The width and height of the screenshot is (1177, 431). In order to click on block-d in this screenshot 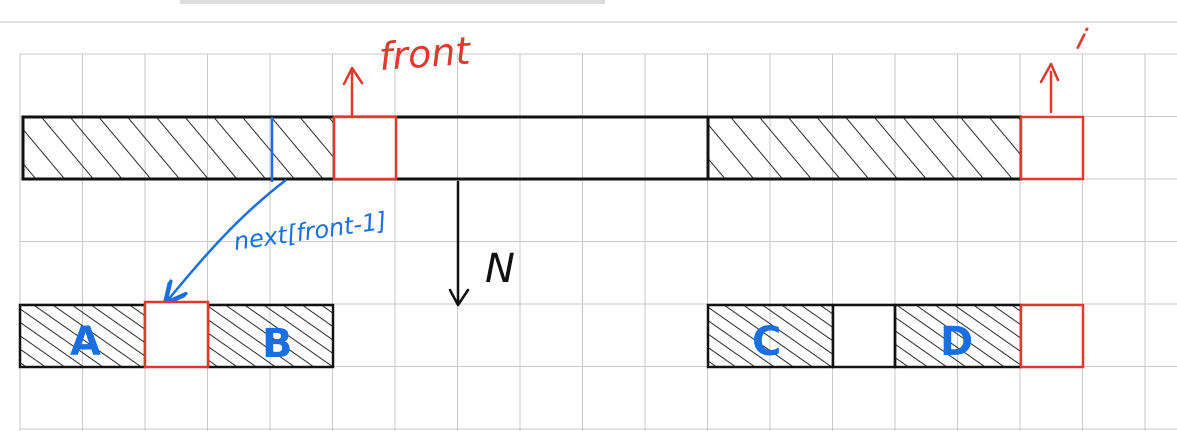, I will do `click(958, 336)`.